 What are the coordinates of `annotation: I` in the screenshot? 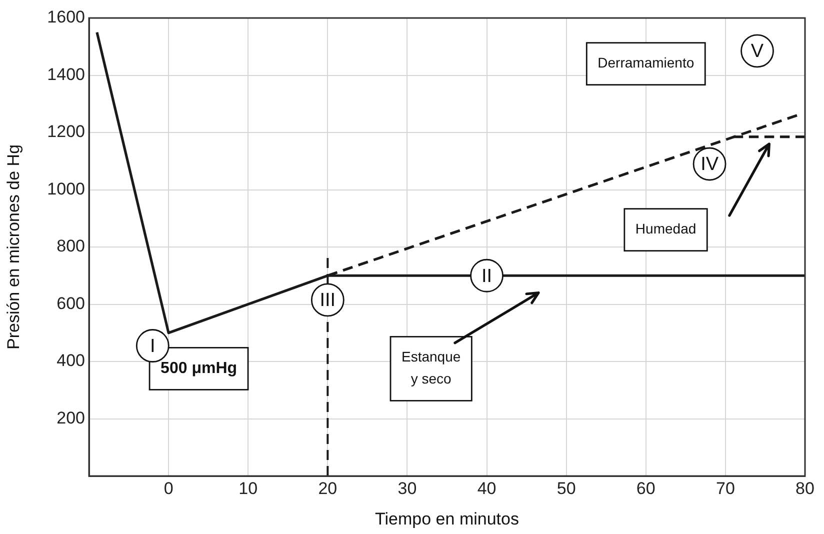 It's located at (153, 346).